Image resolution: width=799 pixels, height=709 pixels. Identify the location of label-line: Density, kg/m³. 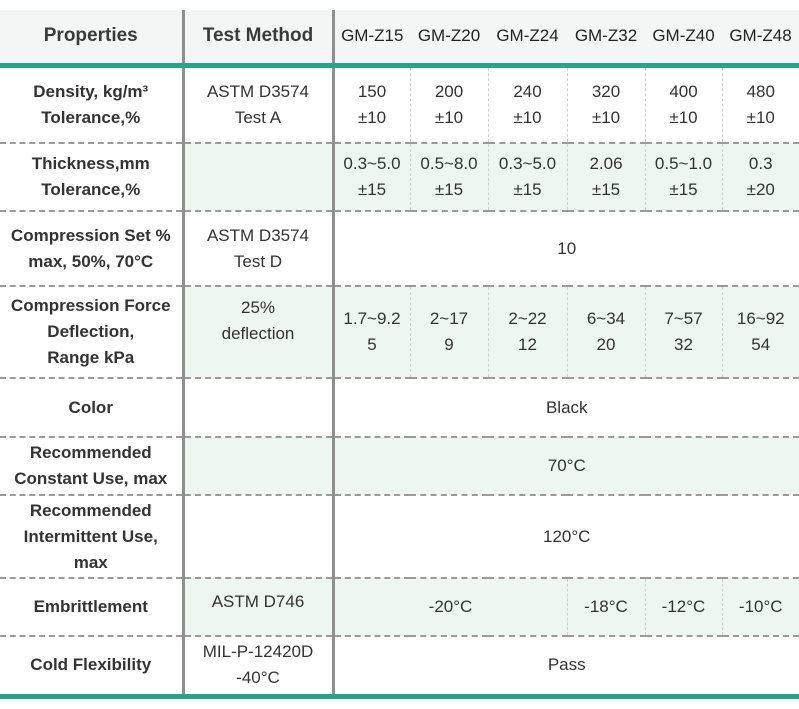
(91, 91).